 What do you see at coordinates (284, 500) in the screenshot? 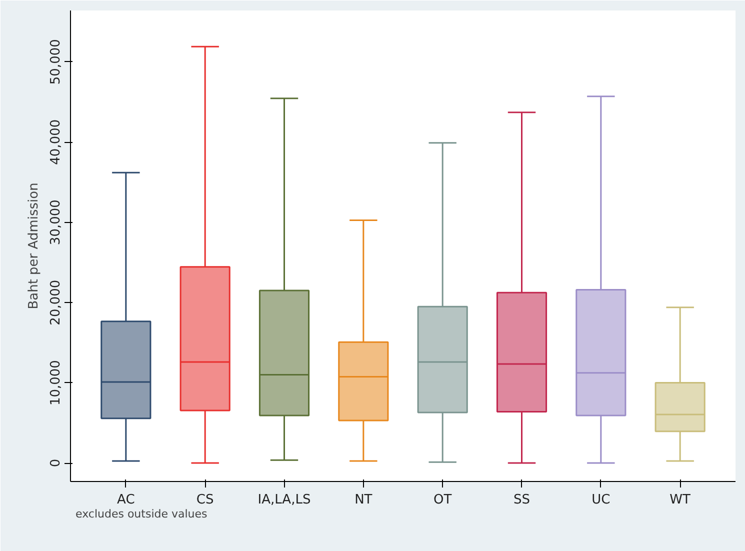
I see `x-tick-label: IA,LA,LS` at bounding box center [284, 500].